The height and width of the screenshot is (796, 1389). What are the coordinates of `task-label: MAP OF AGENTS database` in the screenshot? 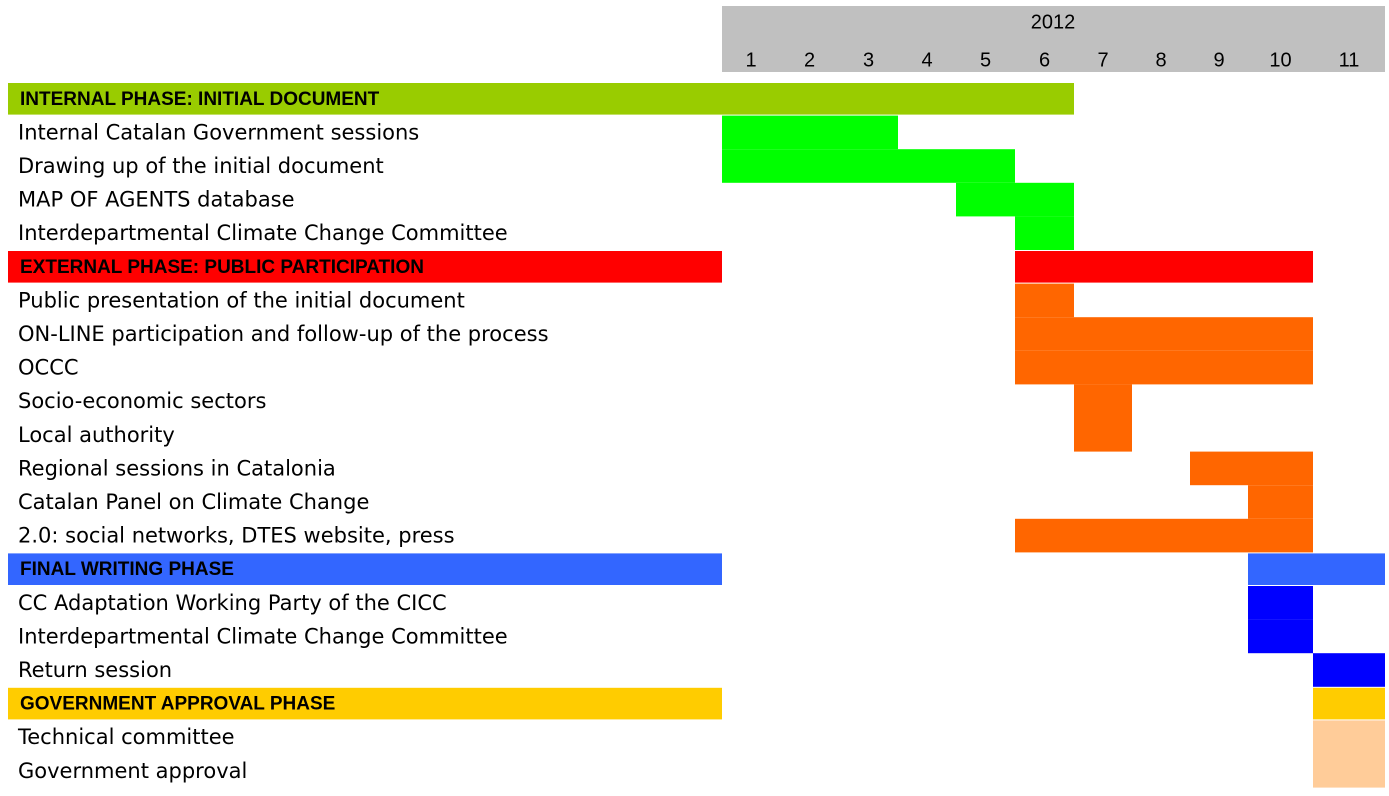 It's located at (156, 200).